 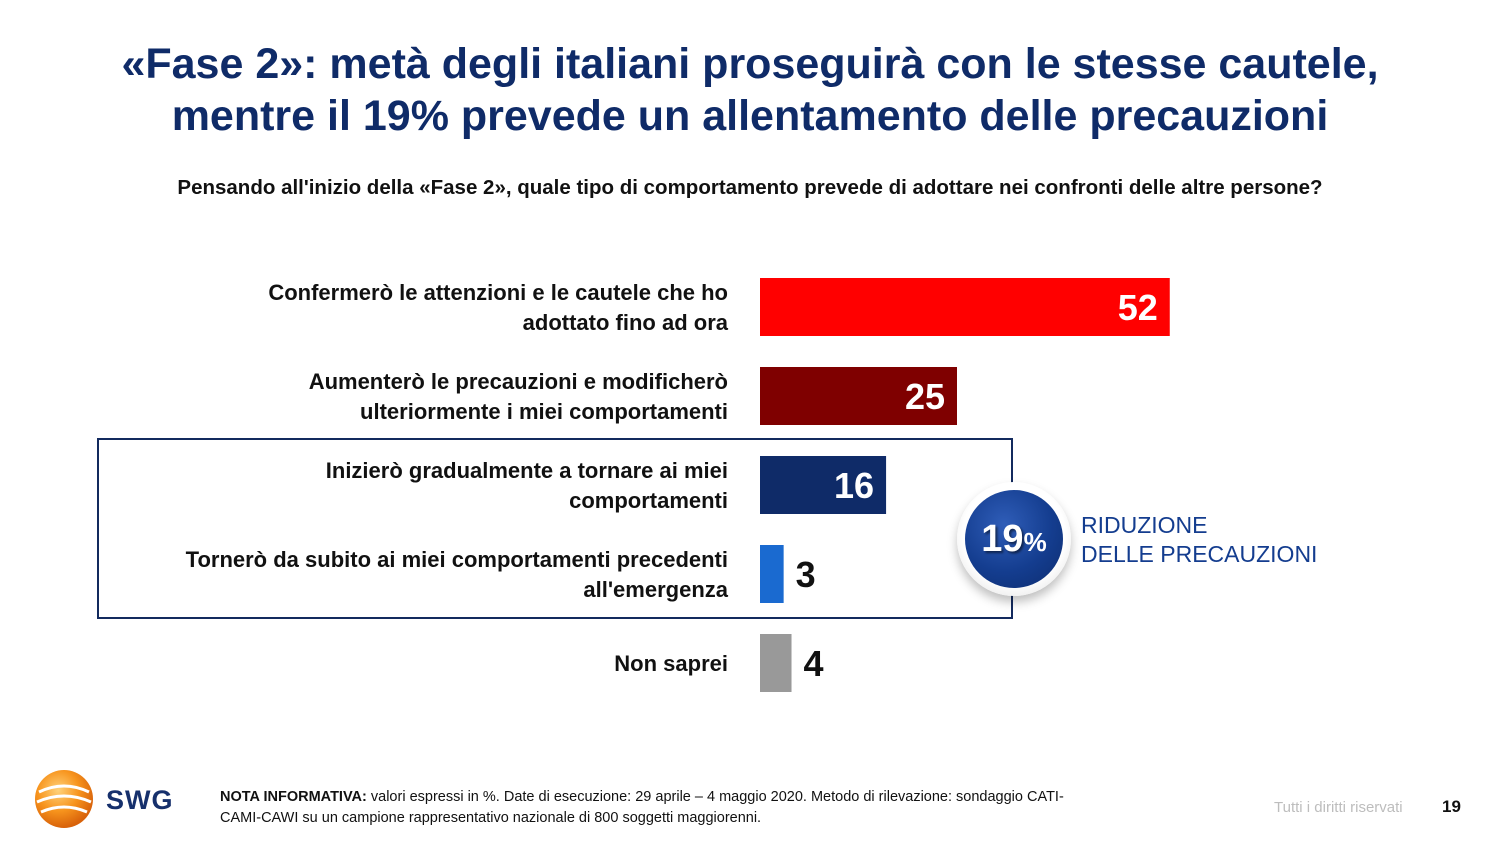 What do you see at coordinates (544, 411) in the screenshot?
I see `category-label-1-1: ulteriormente i miei comportamenti` at bounding box center [544, 411].